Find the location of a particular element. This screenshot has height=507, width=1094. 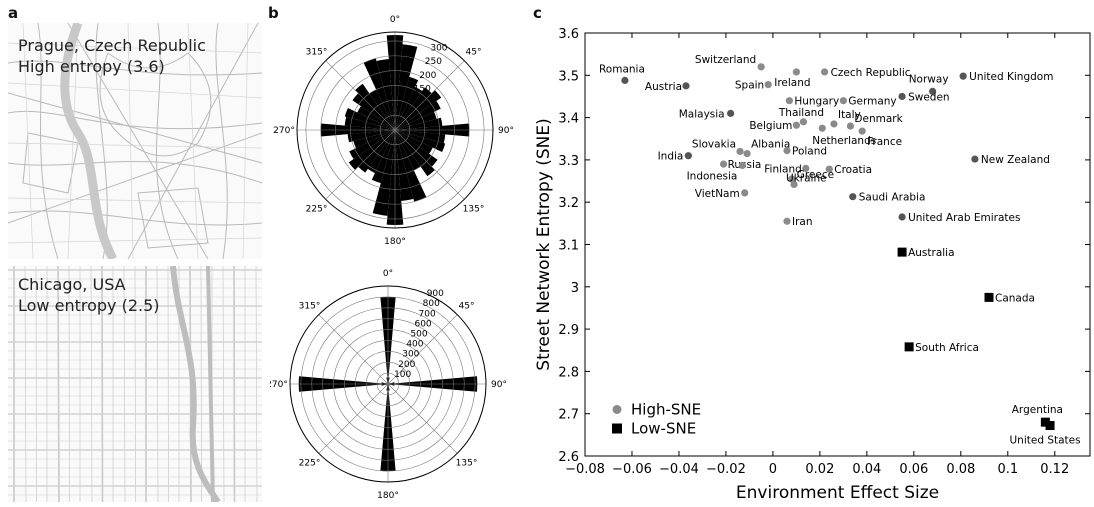

y-tick-label: 3.3 is located at coordinates (568, 161).